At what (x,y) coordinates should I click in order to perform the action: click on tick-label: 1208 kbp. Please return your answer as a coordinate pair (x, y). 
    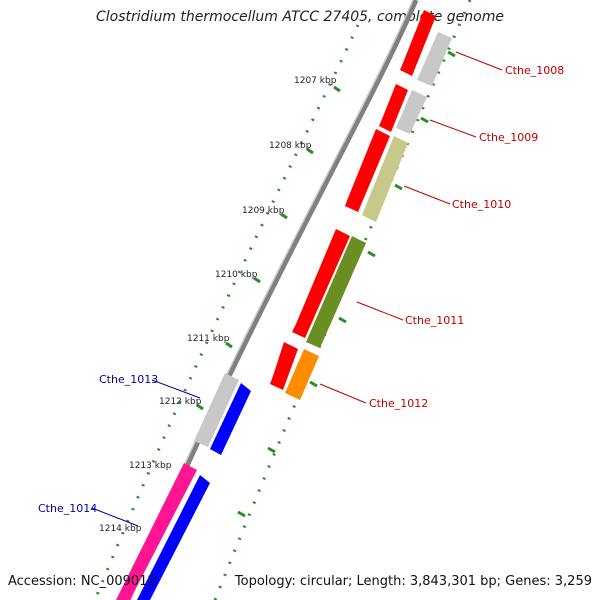
    Looking at the image, I should click on (290, 146).